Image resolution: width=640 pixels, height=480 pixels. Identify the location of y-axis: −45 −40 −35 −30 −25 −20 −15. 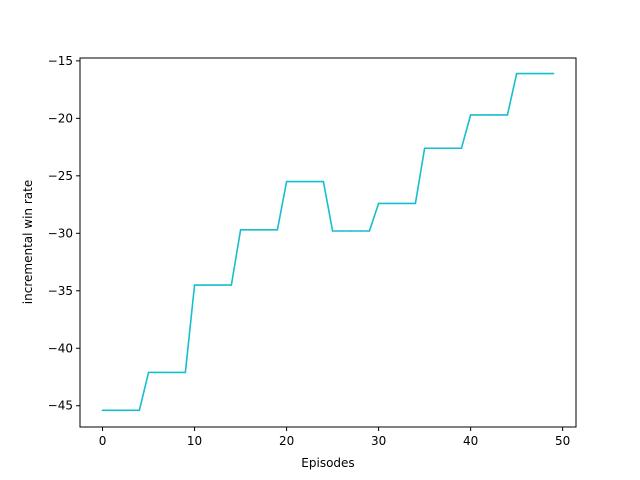
(64, 233).